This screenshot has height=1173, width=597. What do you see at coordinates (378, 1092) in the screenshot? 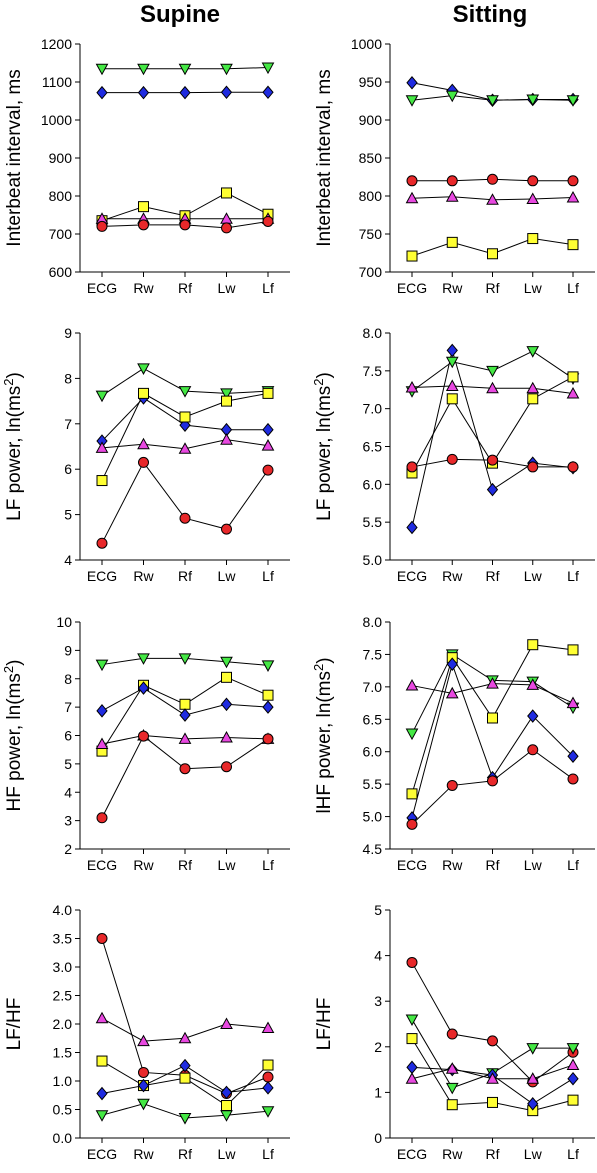
I see `y-tick-label: 1` at bounding box center [378, 1092].